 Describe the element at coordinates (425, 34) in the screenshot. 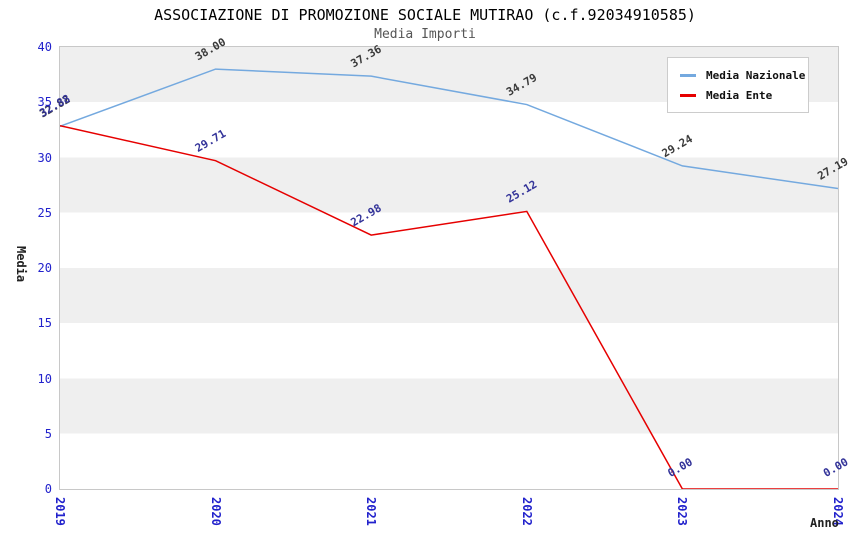

I see `chart-subtitle: Media Importi` at that location.